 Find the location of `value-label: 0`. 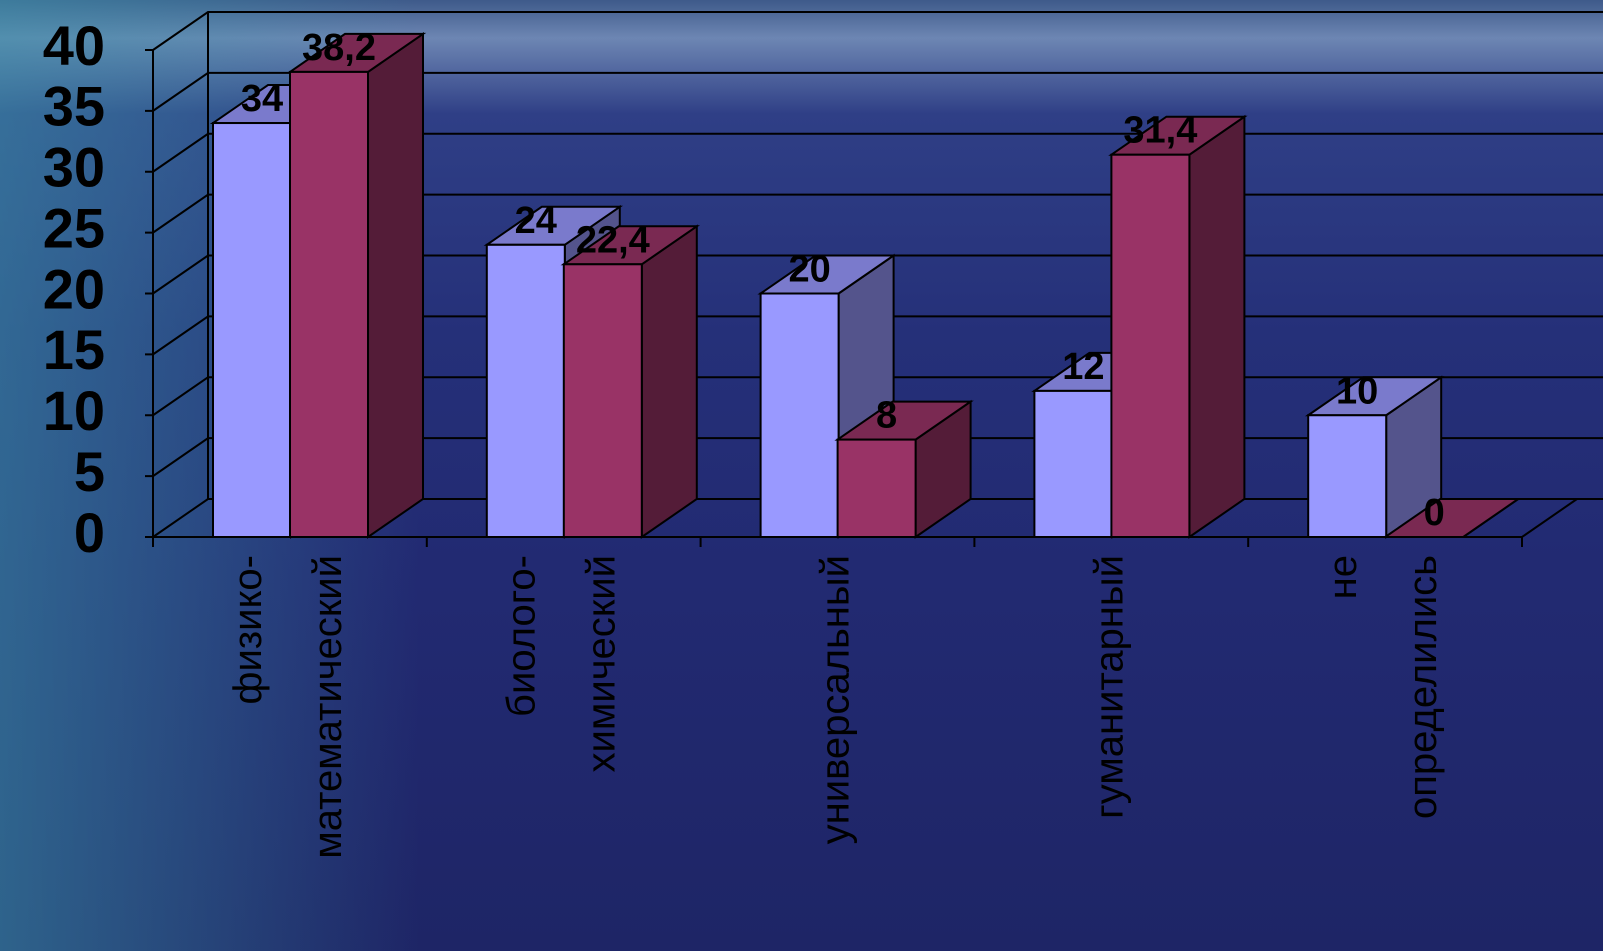

value-label: 0 is located at coordinates (1434, 513).